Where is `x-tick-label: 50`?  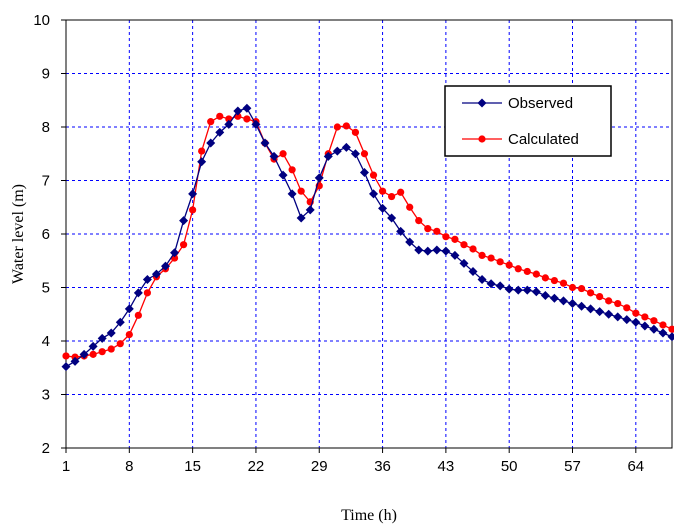
x-tick-label: 50 is located at coordinates (509, 466).